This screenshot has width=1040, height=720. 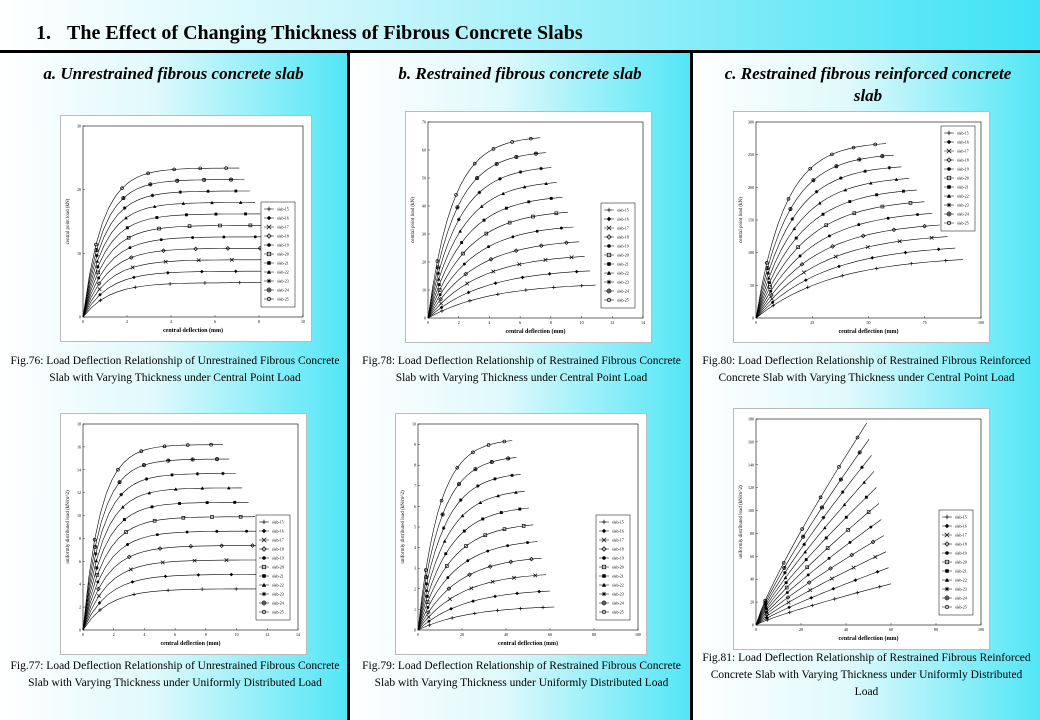 What do you see at coordinates (424, 290) in the screenshot?
I see `y-tick-label: 10` at bounding box center [424, 290].